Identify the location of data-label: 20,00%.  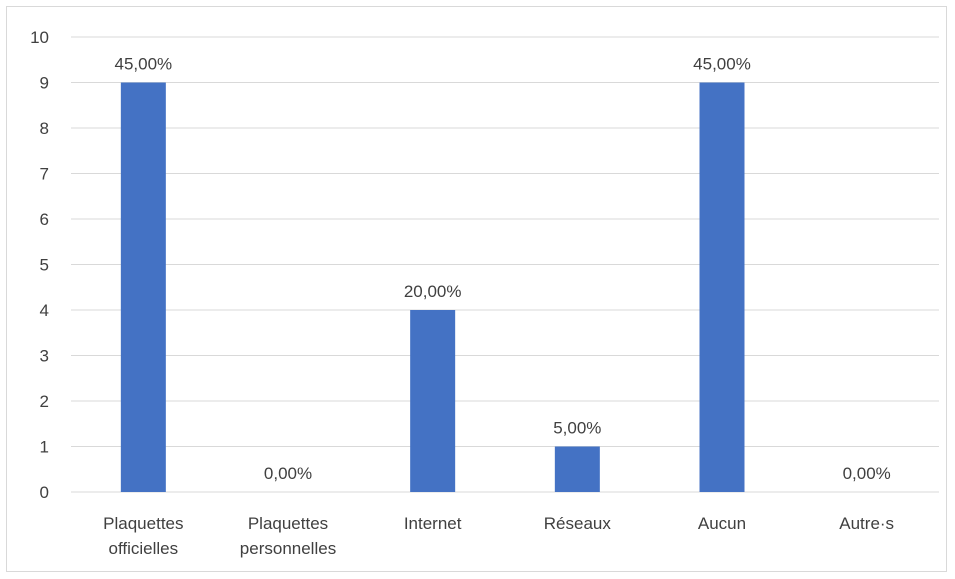
(433, 291).